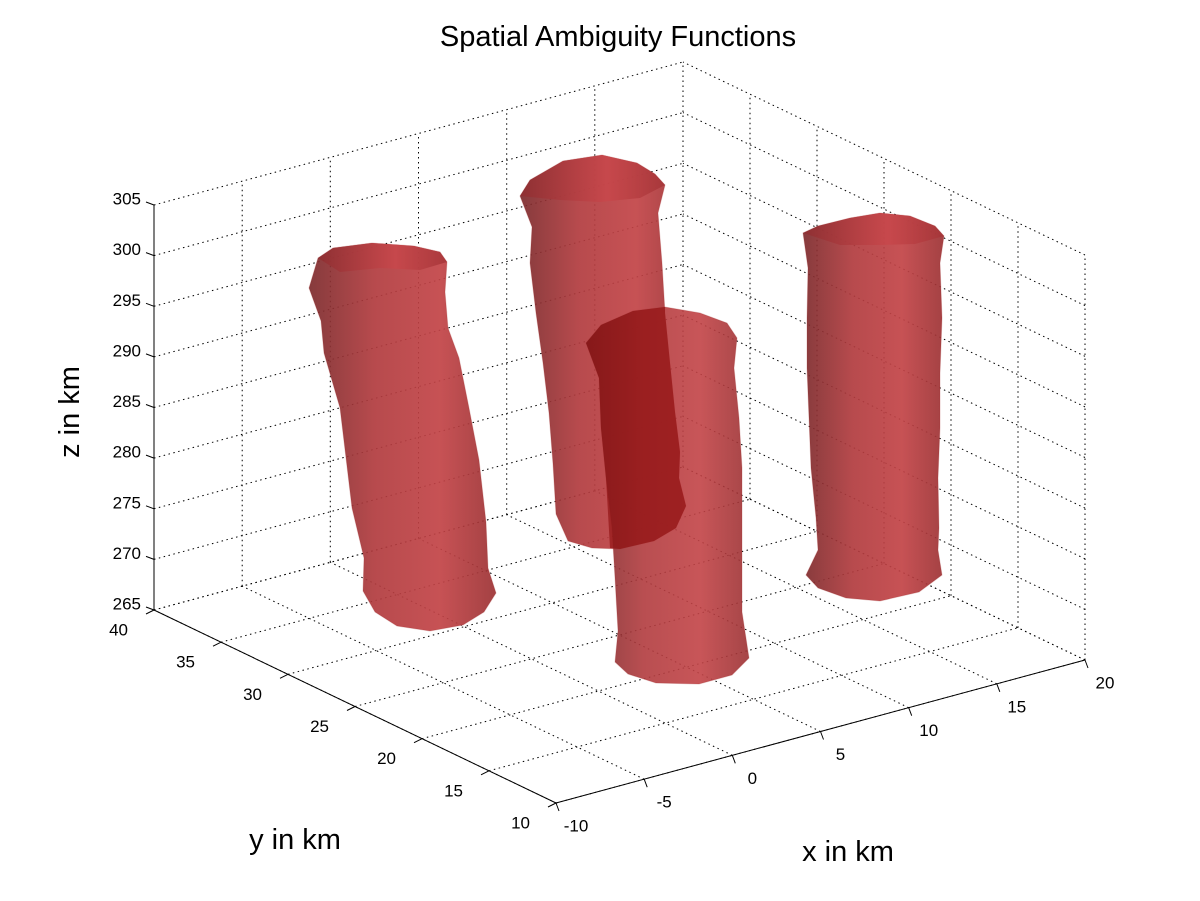  What do you see at coordinates (453, 790) in the screenshot?
I see `y-tick-label: 15` at bounding box center [453, 790].